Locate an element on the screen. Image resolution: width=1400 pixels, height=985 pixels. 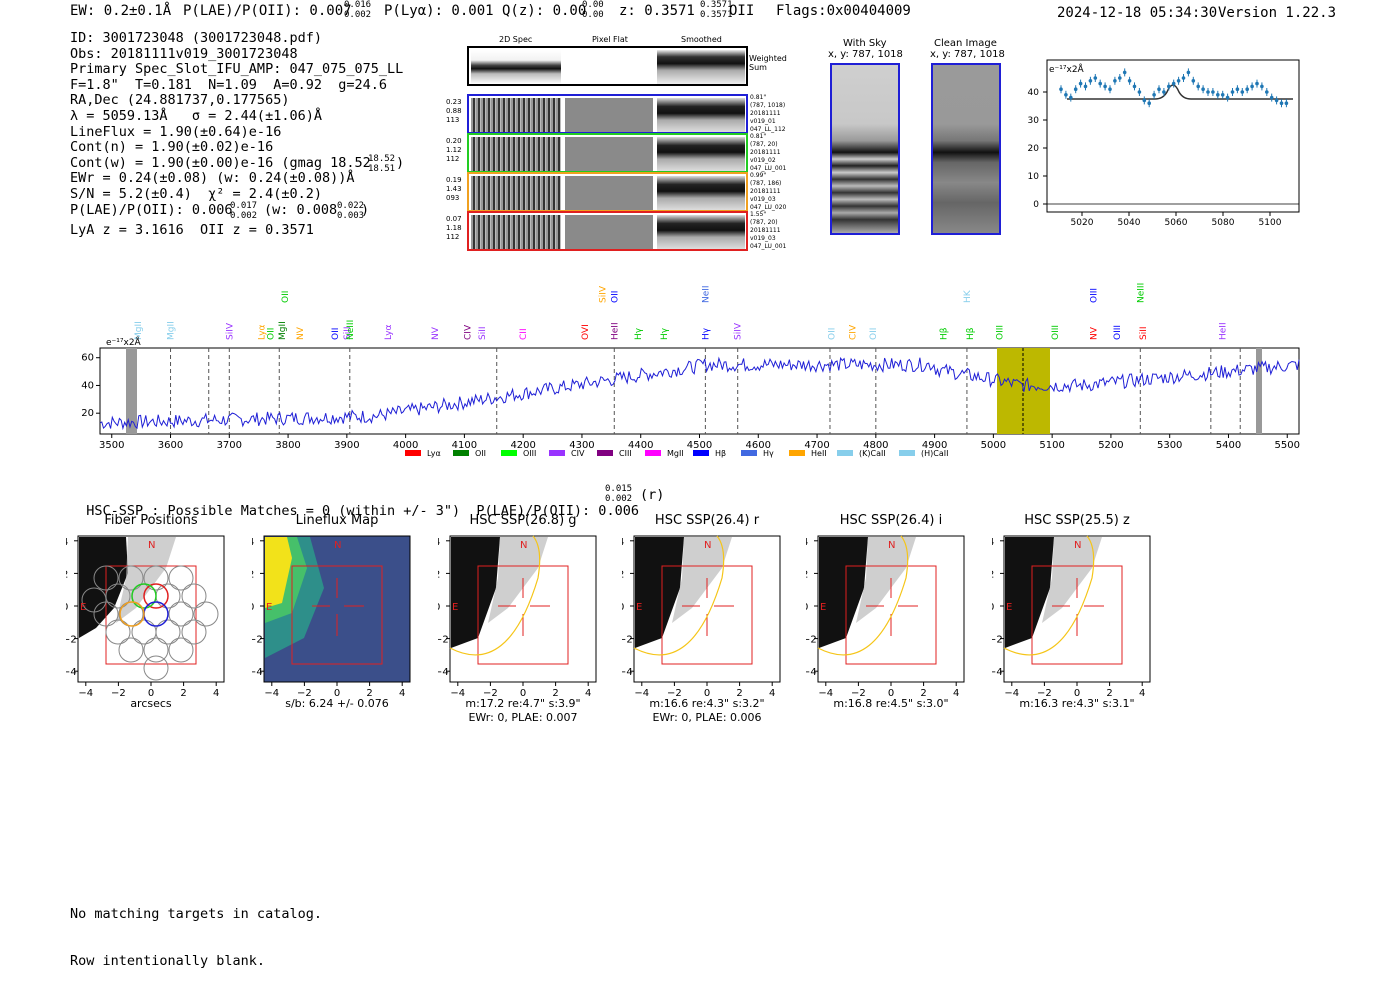
cutout-row-left-stats: 0.07 1.18 112 is located at coordinates (454, 228).